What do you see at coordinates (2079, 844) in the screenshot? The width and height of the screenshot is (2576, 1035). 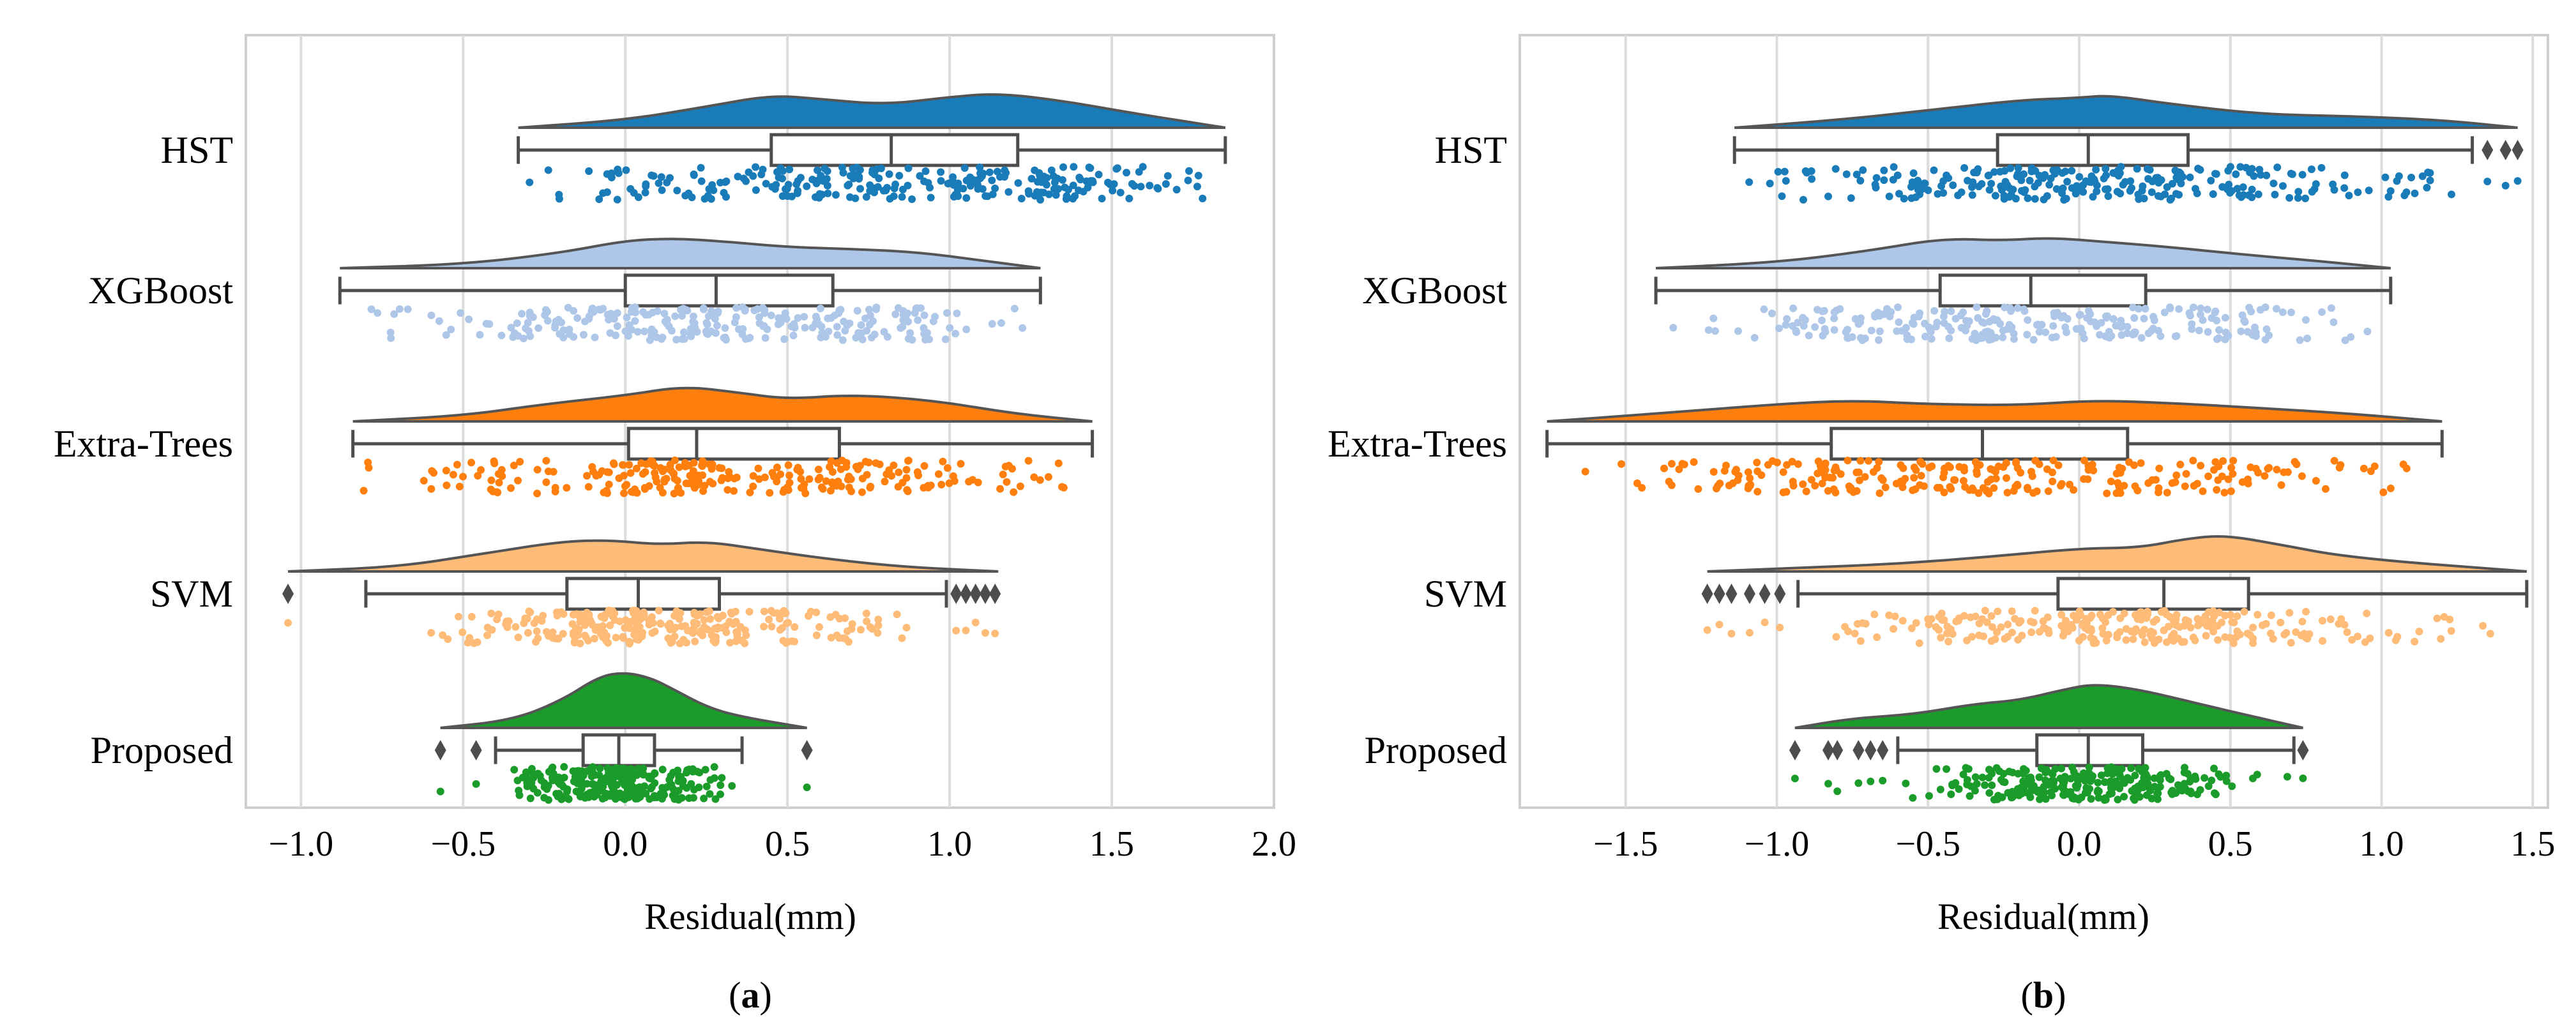 I see `x-tick-label: 0.0` at bounding box center [2079, 844].